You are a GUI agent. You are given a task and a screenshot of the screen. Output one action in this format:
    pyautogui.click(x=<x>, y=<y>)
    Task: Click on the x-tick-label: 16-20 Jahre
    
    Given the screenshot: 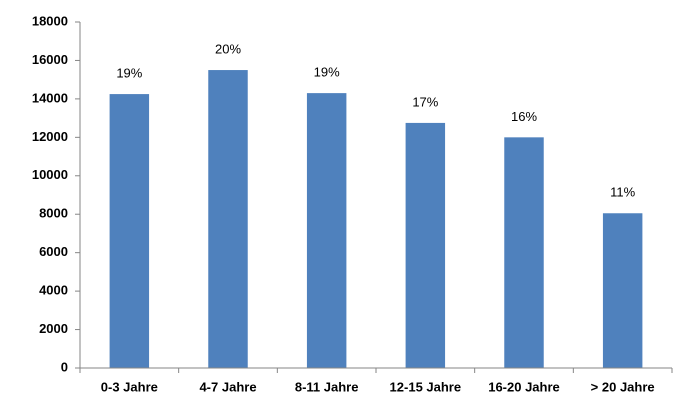 What is the action you would take?
    pyautogui.click(x=524, y=386)
    